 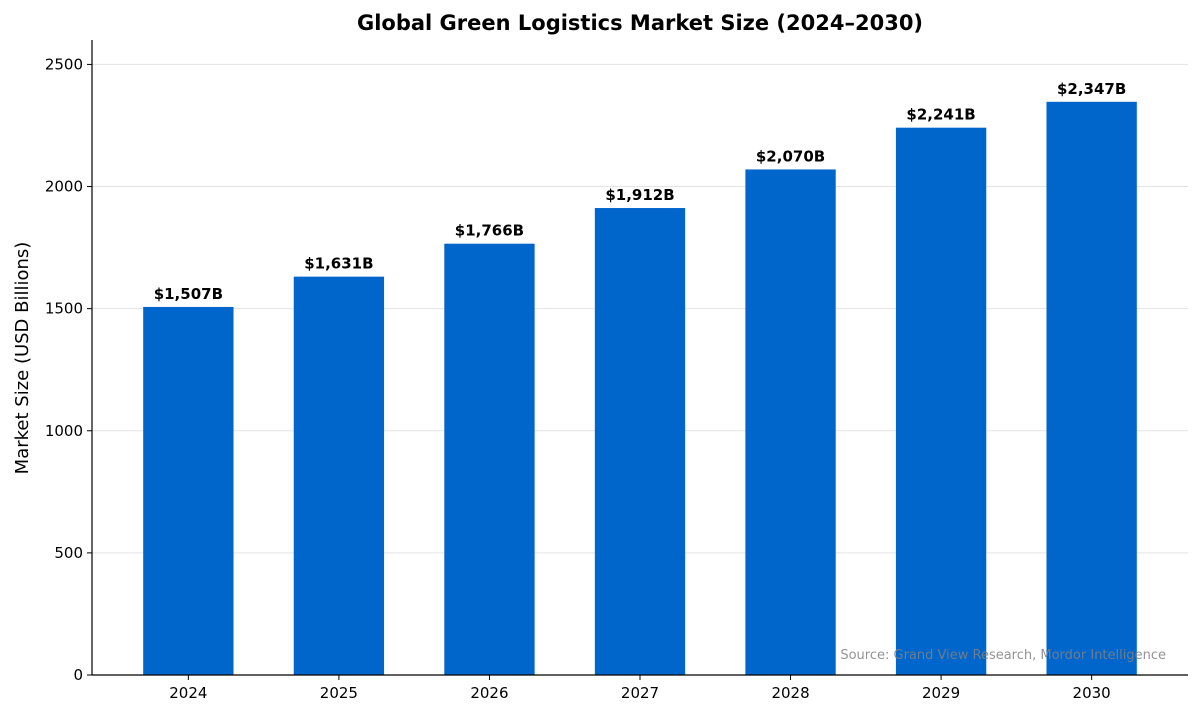 What do you see at coordinates (64, 431) in the screenshot?
I see `y-tick-label: 1000` at bounding box center [64, 431].